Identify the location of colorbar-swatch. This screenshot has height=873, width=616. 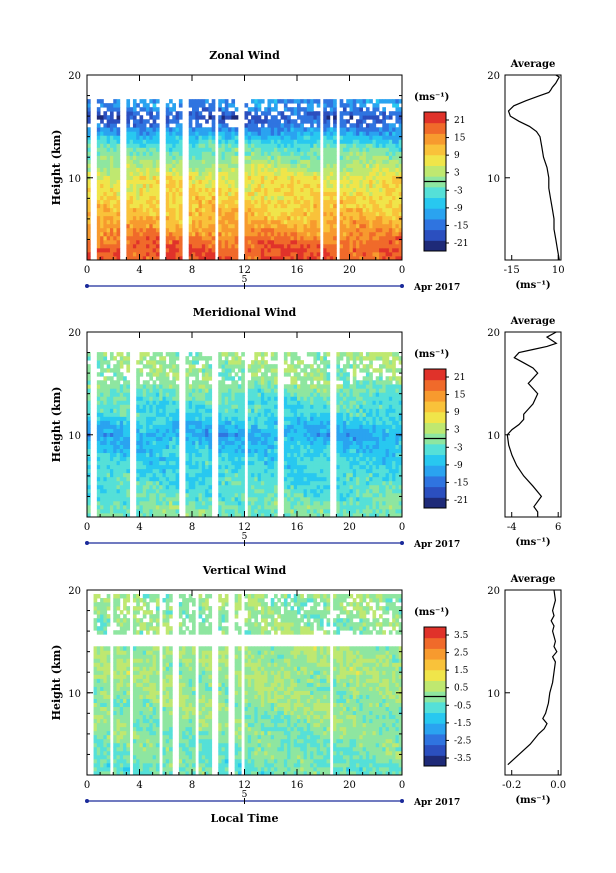
(435, 118).